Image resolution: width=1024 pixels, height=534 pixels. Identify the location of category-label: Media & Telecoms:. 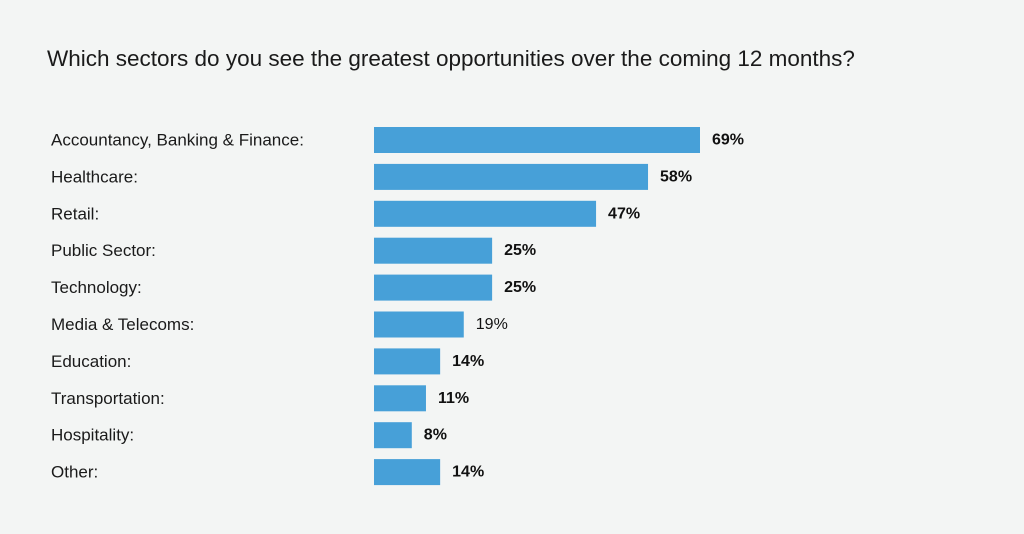
(122, 324).